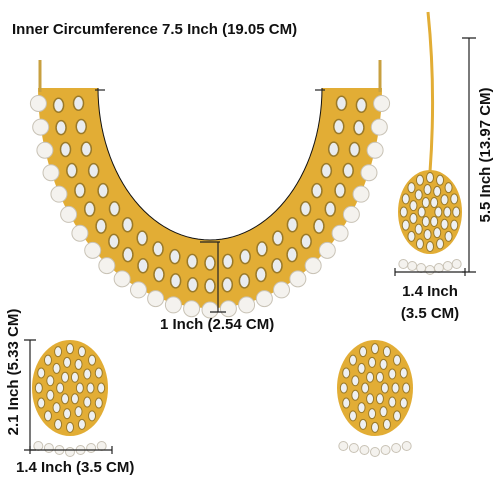 Image resolution: width=500 pixels, height=485 pixels. I want to click on depth-label: 1 Inch (2.54 CM), so click(217, 324).